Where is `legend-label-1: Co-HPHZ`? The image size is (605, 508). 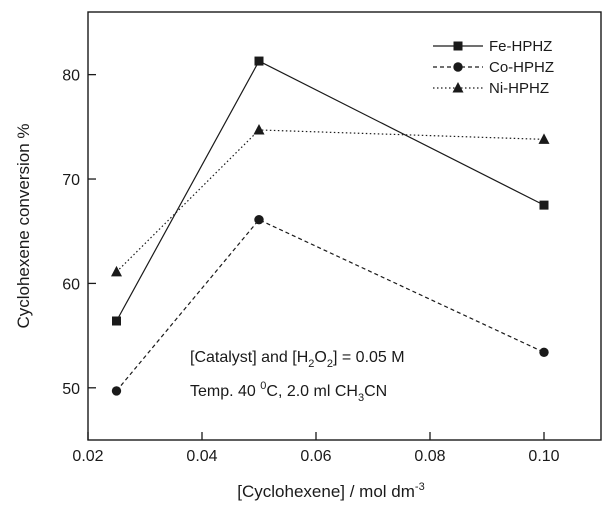 legend-label-1: Co-HPHZ is located at coordinates (521, 67).